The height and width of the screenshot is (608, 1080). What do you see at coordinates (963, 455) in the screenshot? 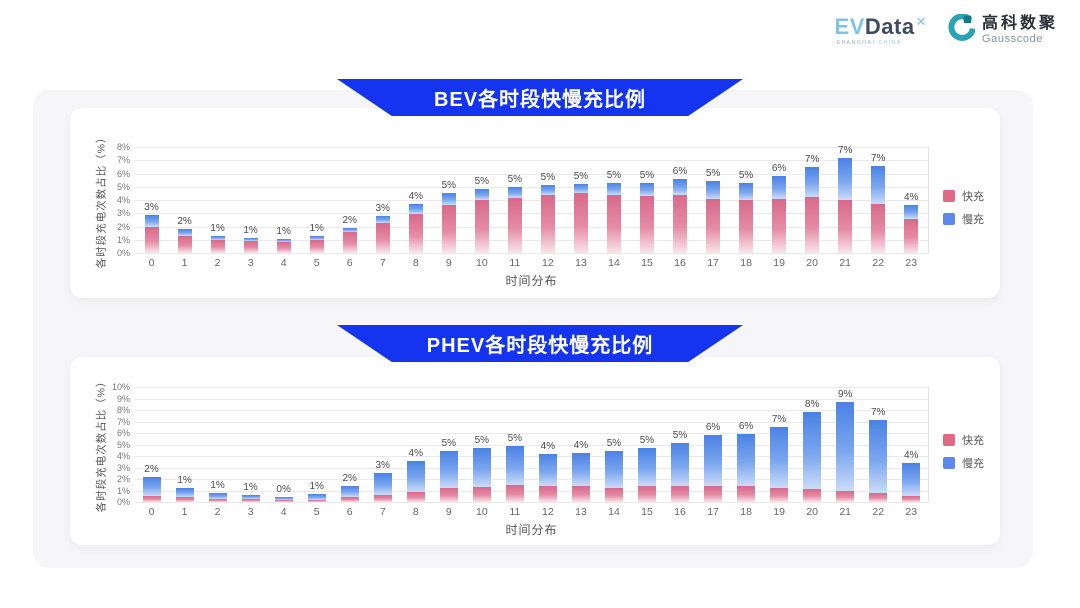
I see `phev-legend: 快充 慢充` at bounding box center [963, 455].